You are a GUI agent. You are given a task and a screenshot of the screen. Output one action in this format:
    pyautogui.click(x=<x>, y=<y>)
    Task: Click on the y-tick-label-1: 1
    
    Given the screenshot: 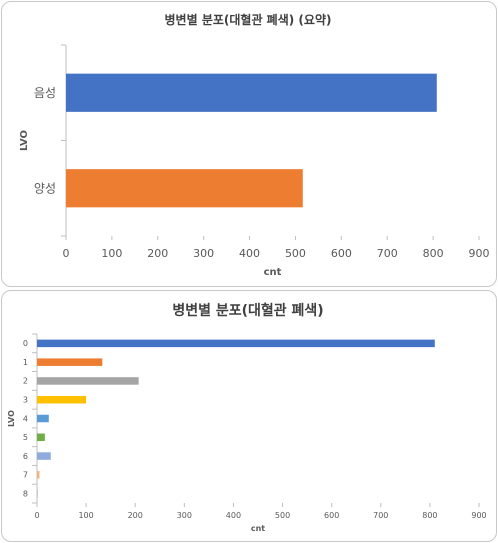 What is the action you would take?
    pyautogui.click(x=25, y=362)
    